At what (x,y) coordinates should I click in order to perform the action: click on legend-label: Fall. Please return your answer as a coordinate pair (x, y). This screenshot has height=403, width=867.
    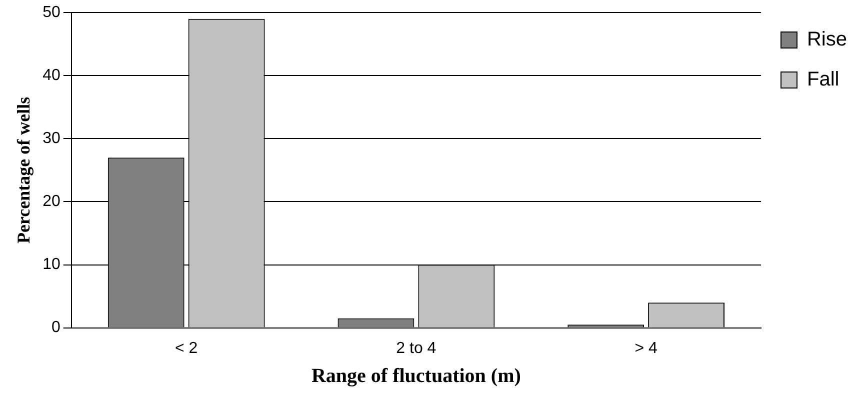
    Looking at the image, I should click on (823, 79).